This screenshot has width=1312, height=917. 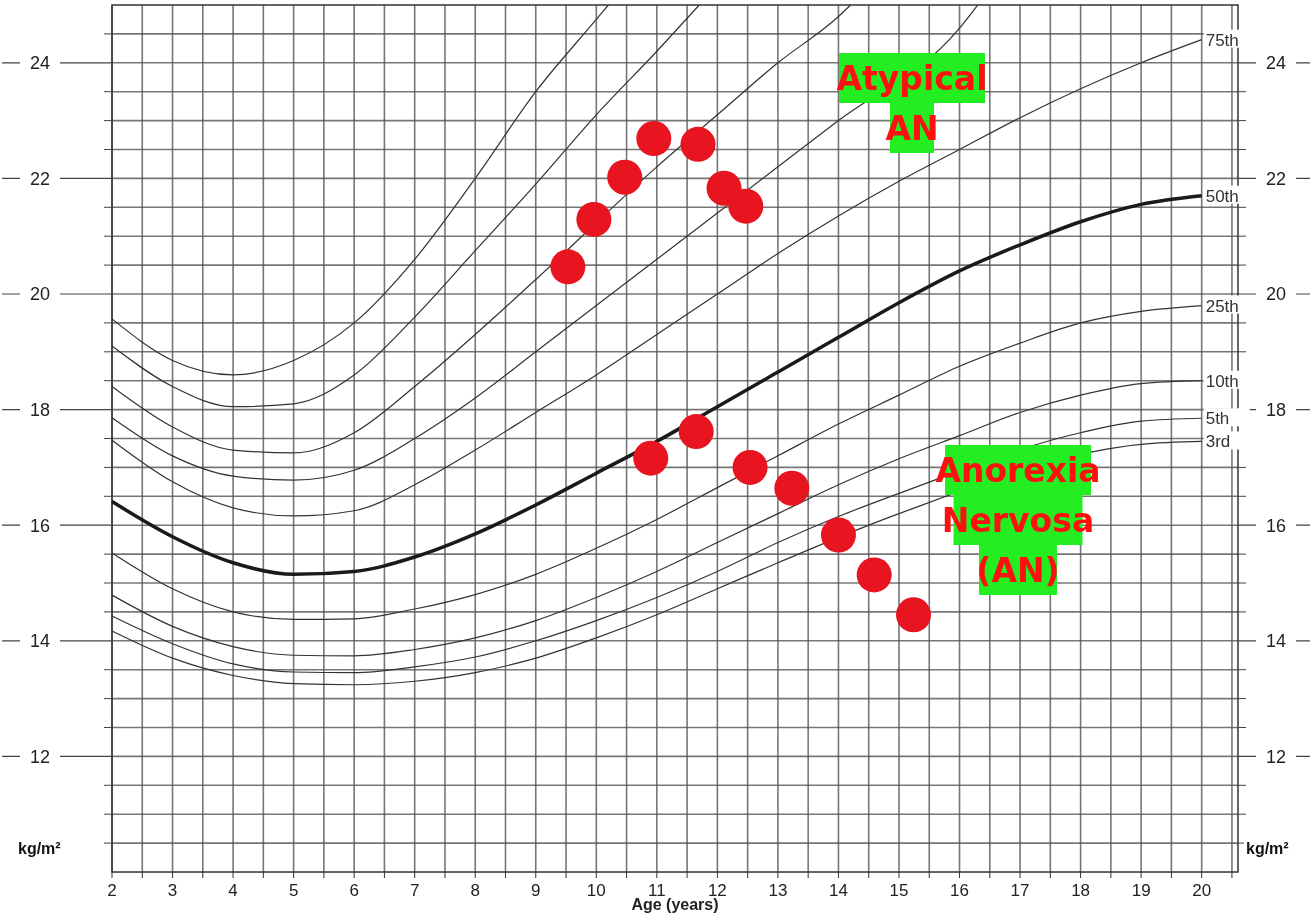 I want to click on y-tick-label: 20, so click(x=40, y=294).